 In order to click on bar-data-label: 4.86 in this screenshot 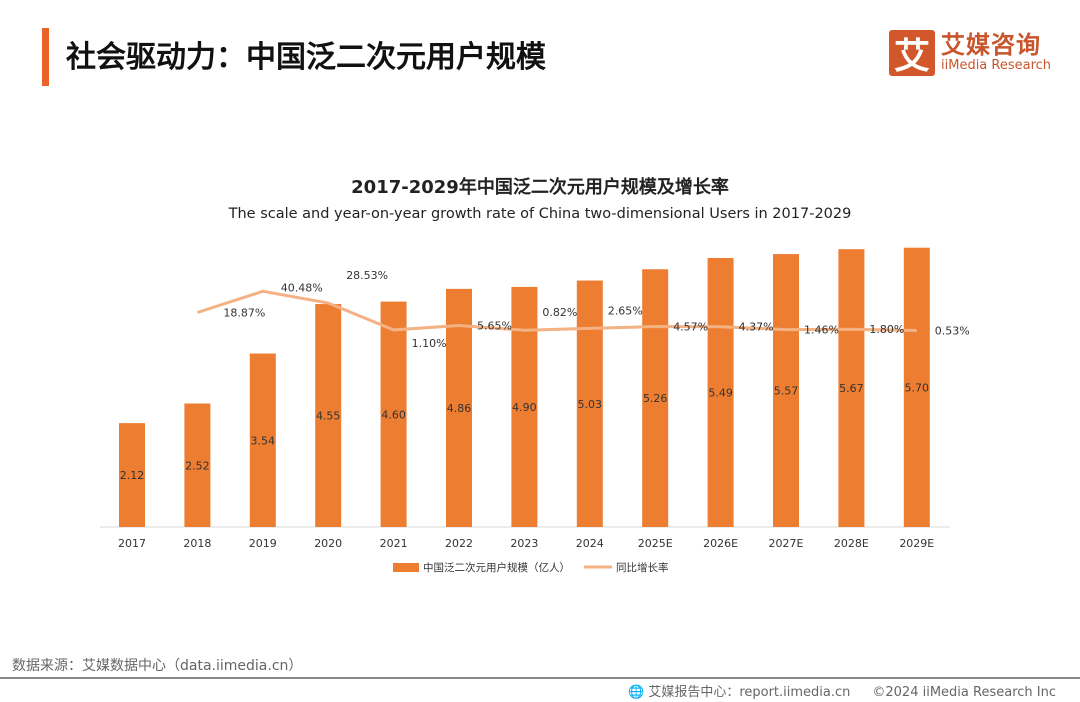, I will do `click(459, 408)`.